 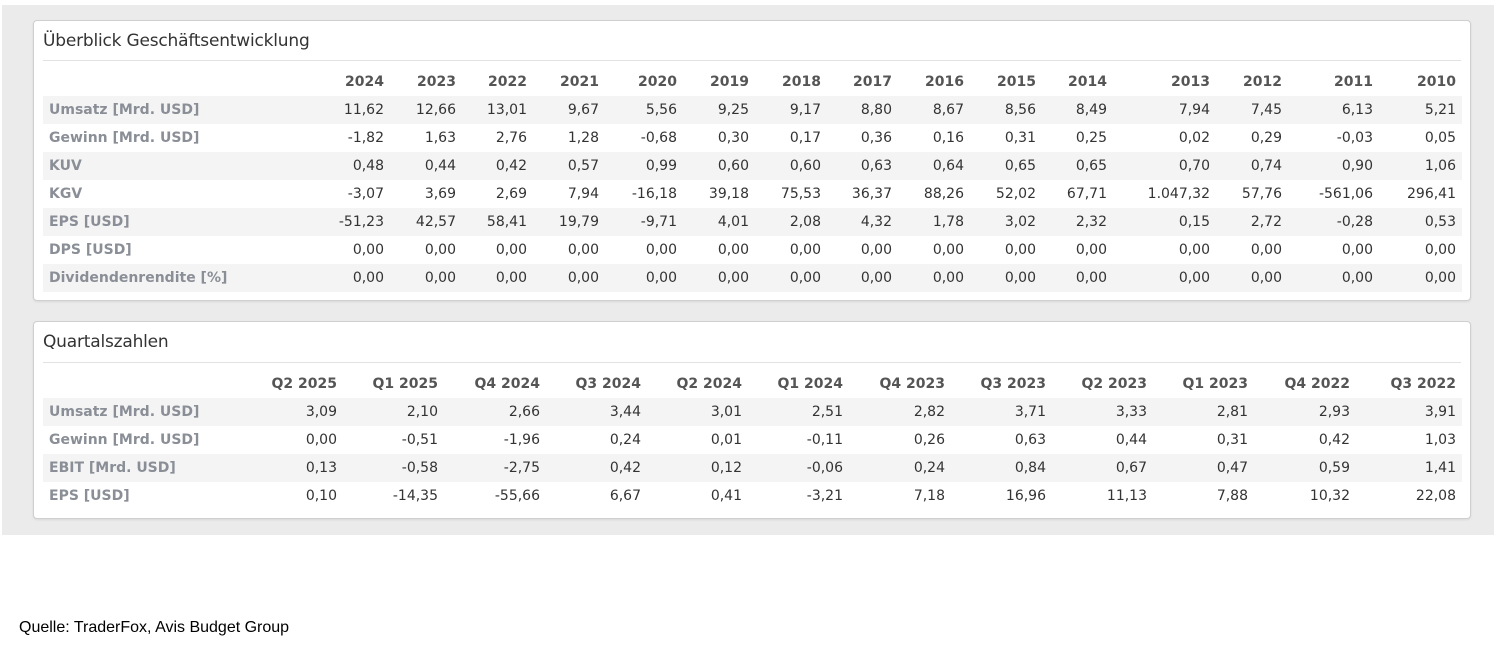 I want to click on table-cell: 10,32, so click(x=1329, y=496).